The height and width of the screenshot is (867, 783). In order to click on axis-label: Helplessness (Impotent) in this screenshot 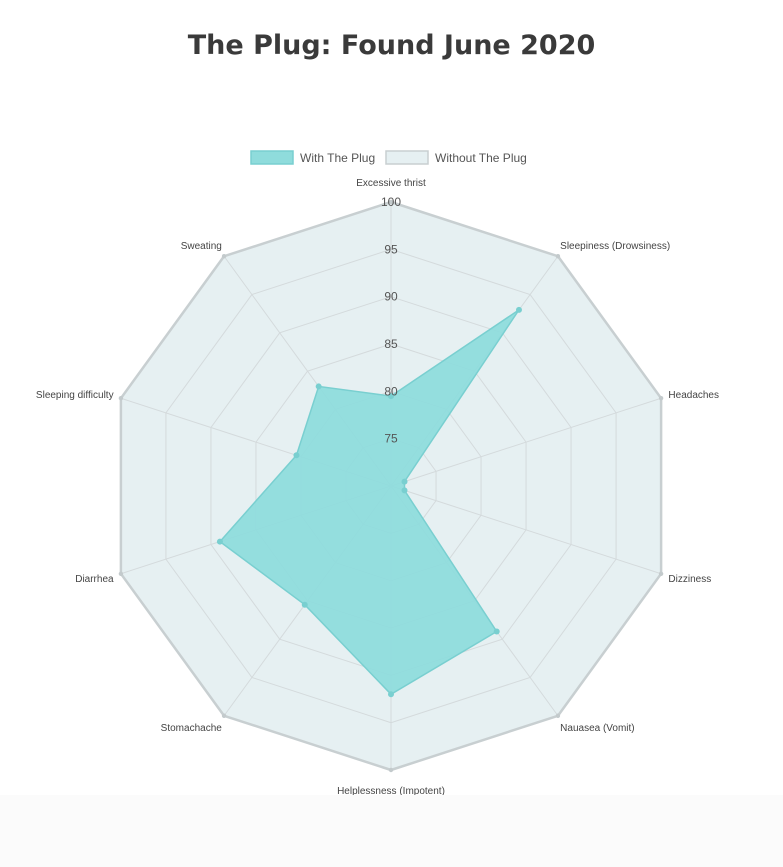, I will do `click(391, 791)`.